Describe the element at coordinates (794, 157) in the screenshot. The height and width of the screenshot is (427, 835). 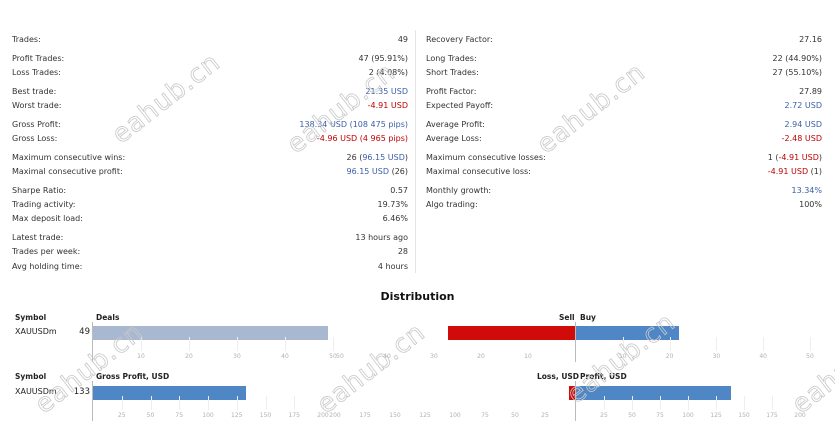
I see `right-stat-value: 1 (-4.91 USD)` at that location.